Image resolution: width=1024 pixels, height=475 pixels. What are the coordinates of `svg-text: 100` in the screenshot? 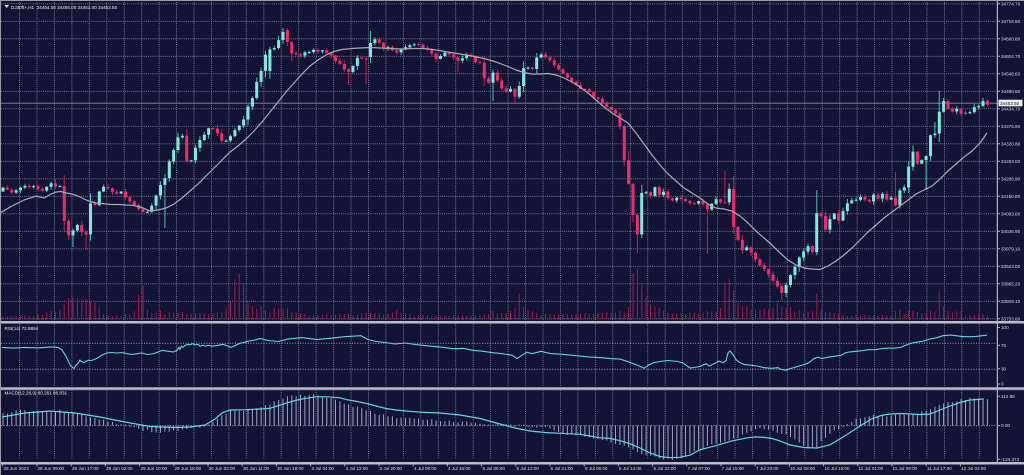 It's located at (1005, 327).